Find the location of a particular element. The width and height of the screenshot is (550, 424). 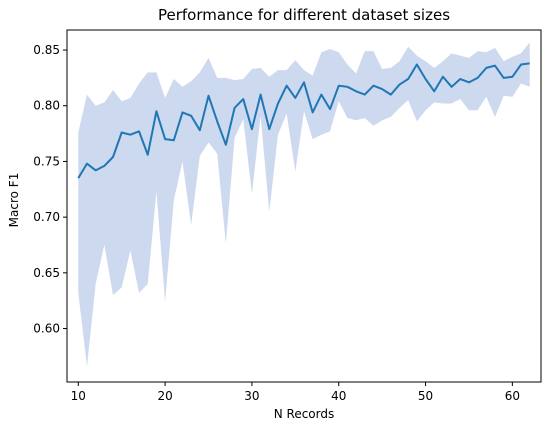

x-axis-ticks: 10 20 30 40 50 60 is located at coordinates (295, 392).